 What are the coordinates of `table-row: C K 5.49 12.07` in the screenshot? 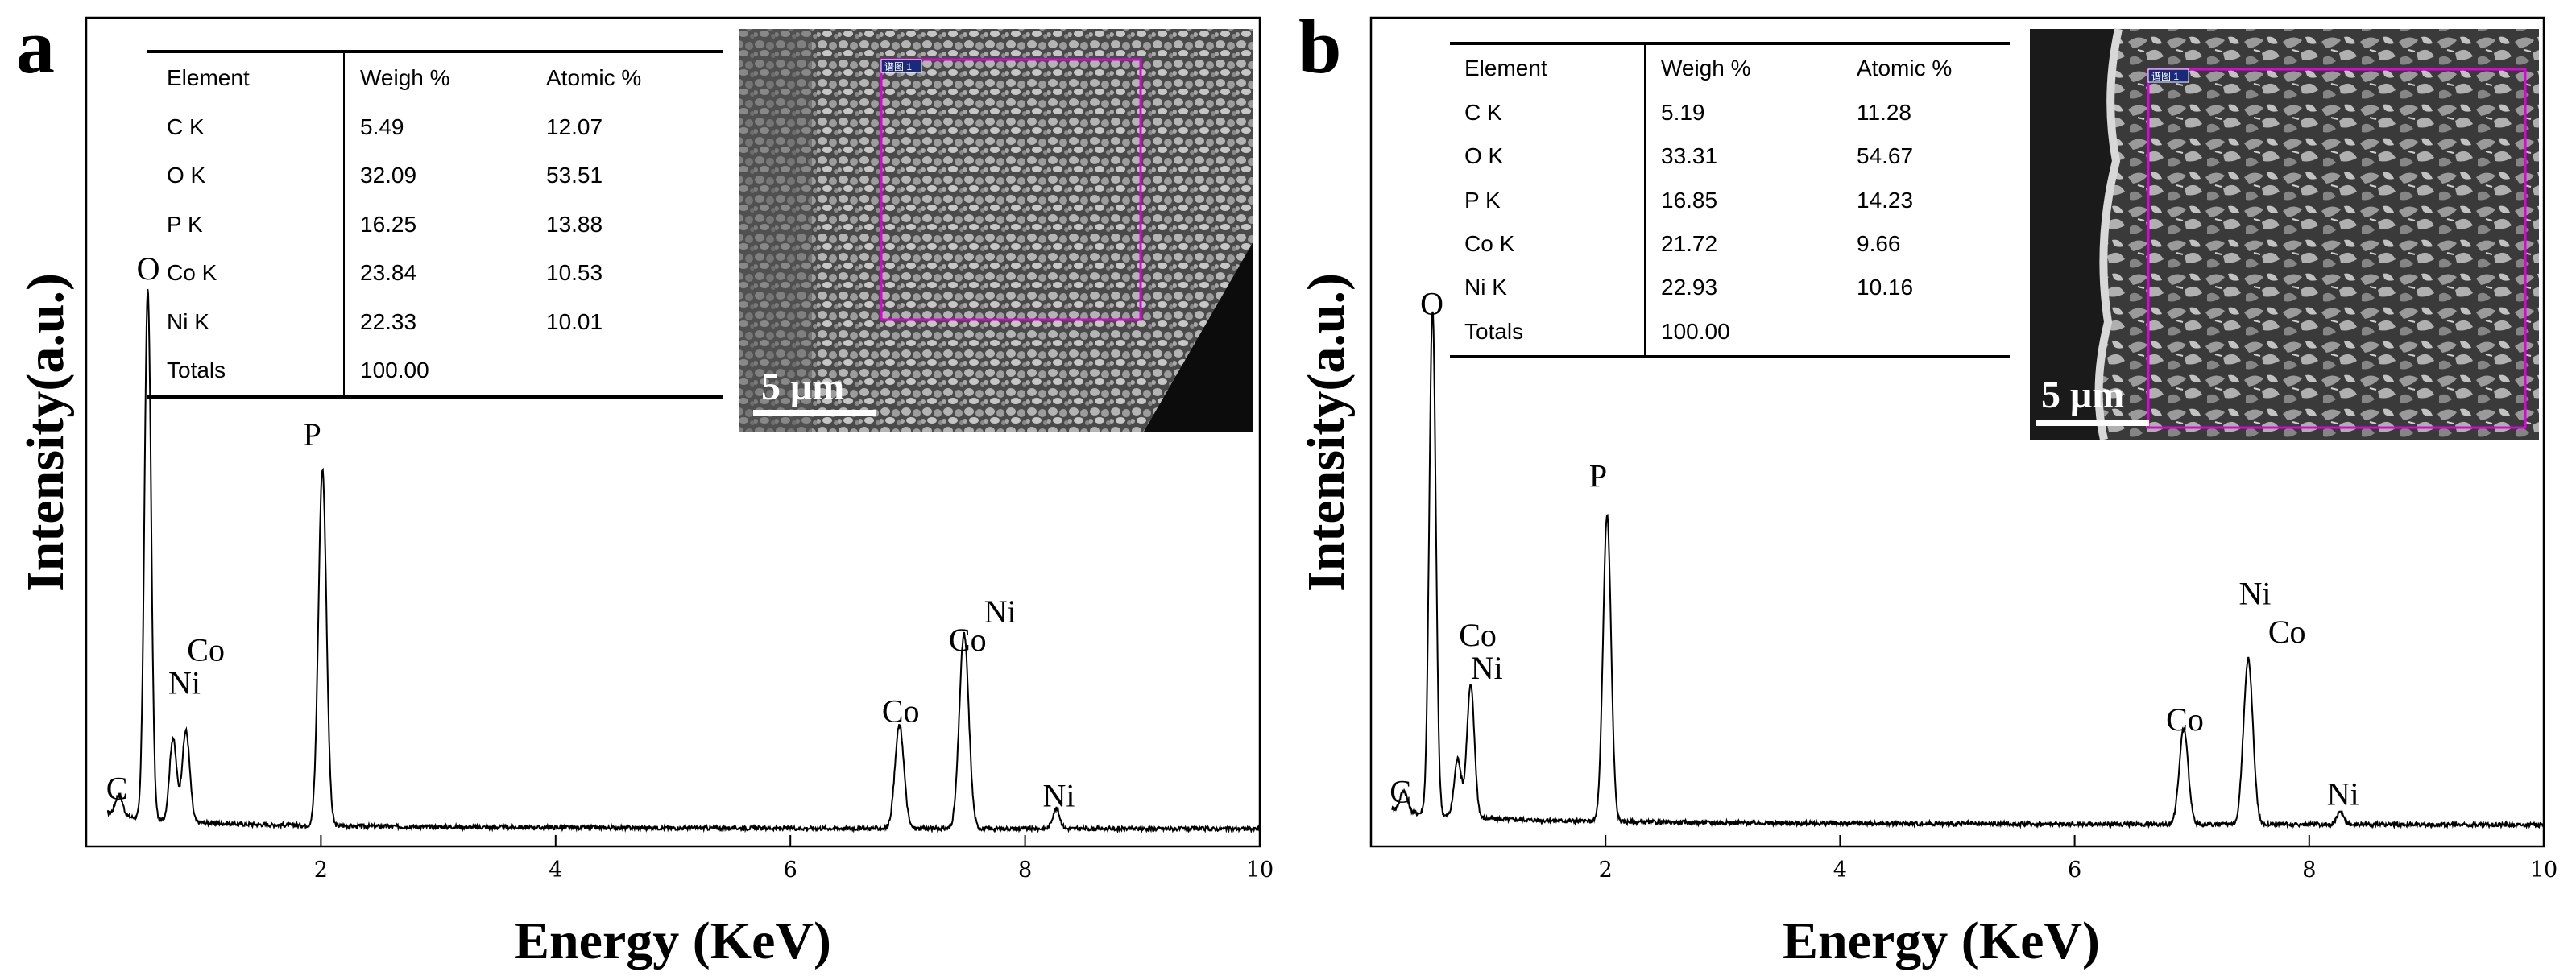 It's located at (385, 126).